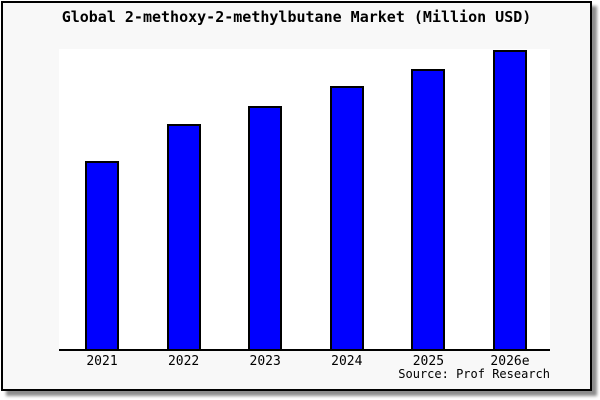  What do you see at coordinates (428, 209) in the screenshot?
I see `bar-2025` at bounding box center [428, 209].